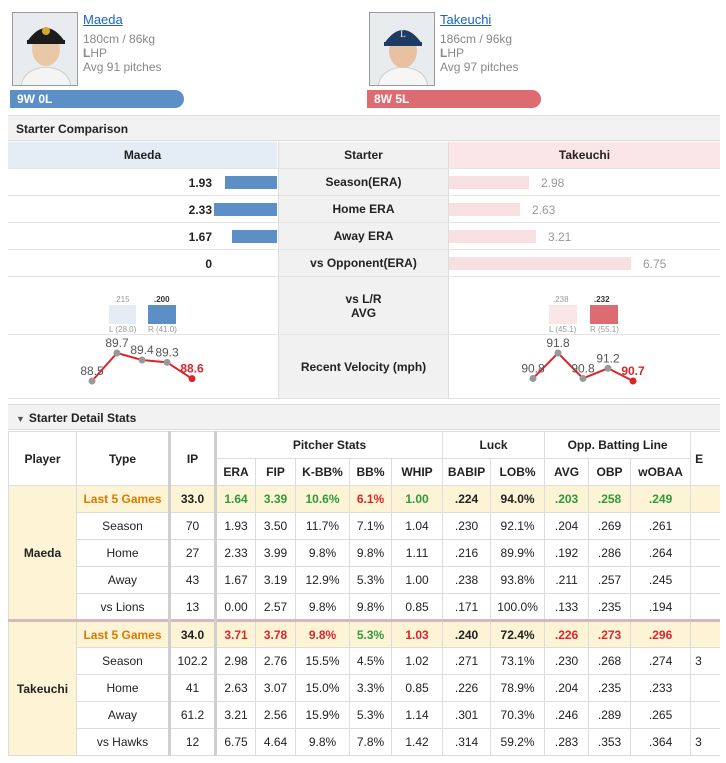 This screenshot has height=763, width=726. I want to click on home-player-photo, so click(45, 49).